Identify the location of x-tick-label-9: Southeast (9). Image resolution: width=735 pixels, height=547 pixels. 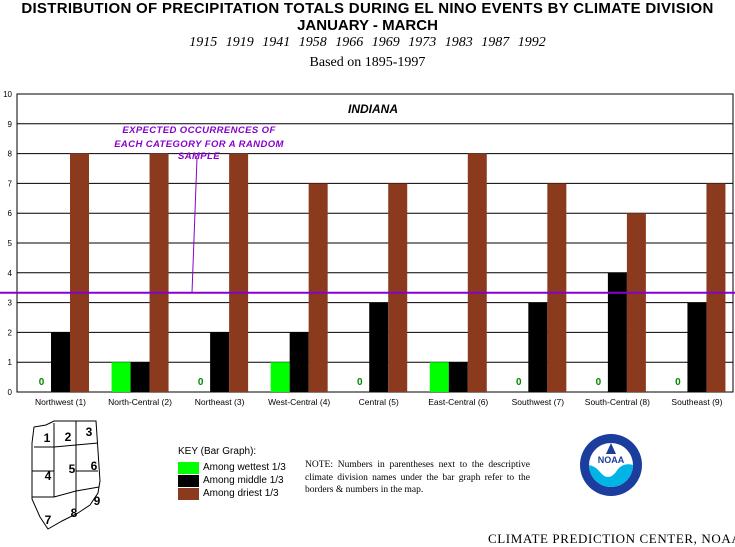
(696, 402).